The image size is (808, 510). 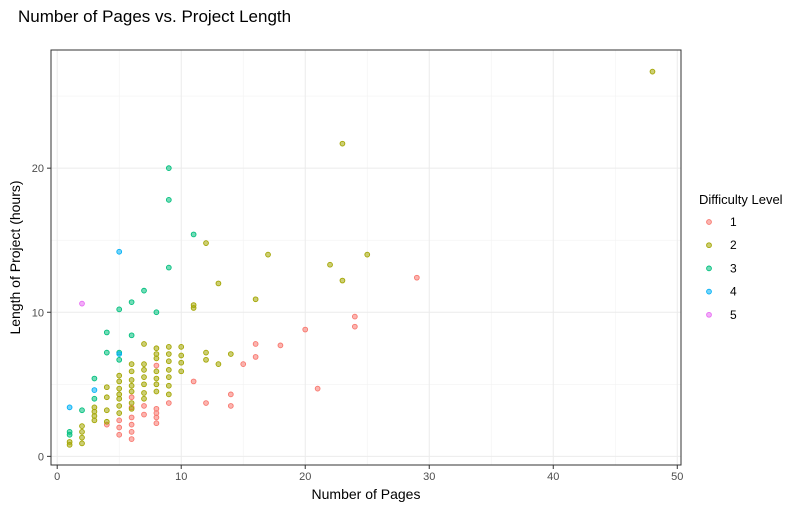 I want to click on legend-items: 1 2 3 4 5, so click(x=721, y=268).